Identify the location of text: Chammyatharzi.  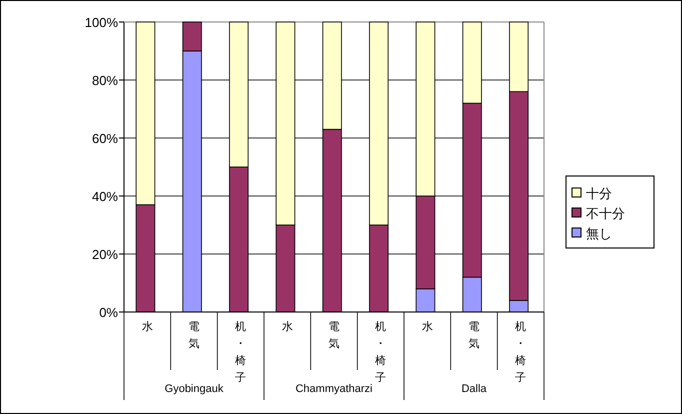
(334, 389).